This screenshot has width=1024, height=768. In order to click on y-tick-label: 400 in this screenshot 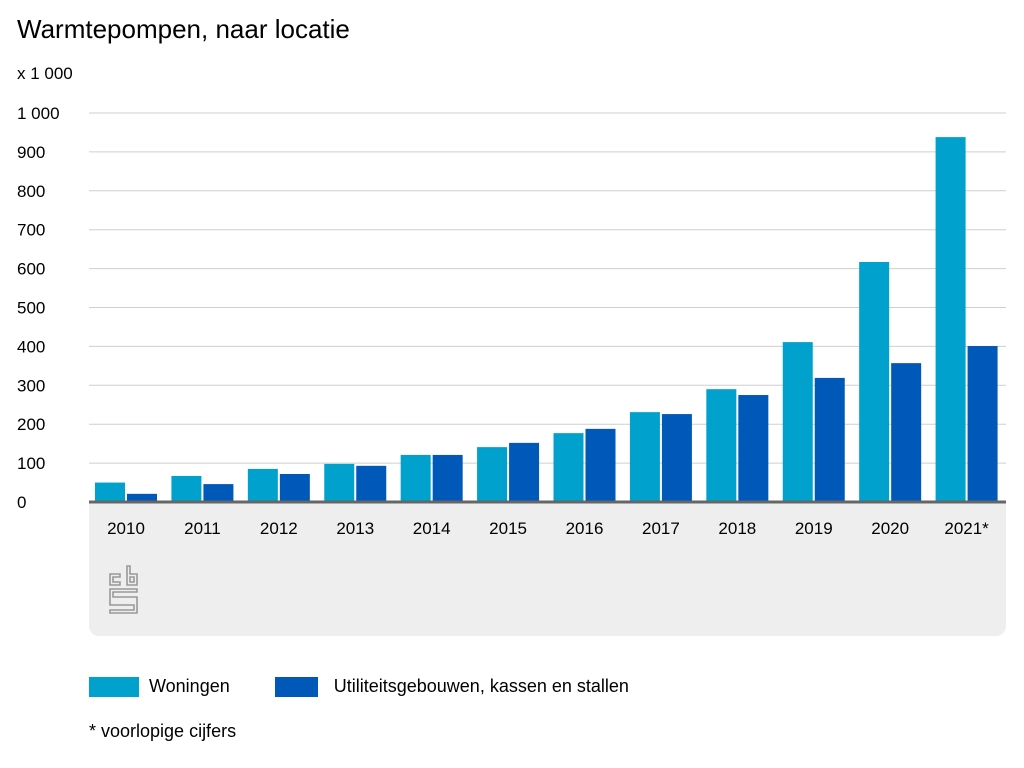, I will do `click(31, 346)`.